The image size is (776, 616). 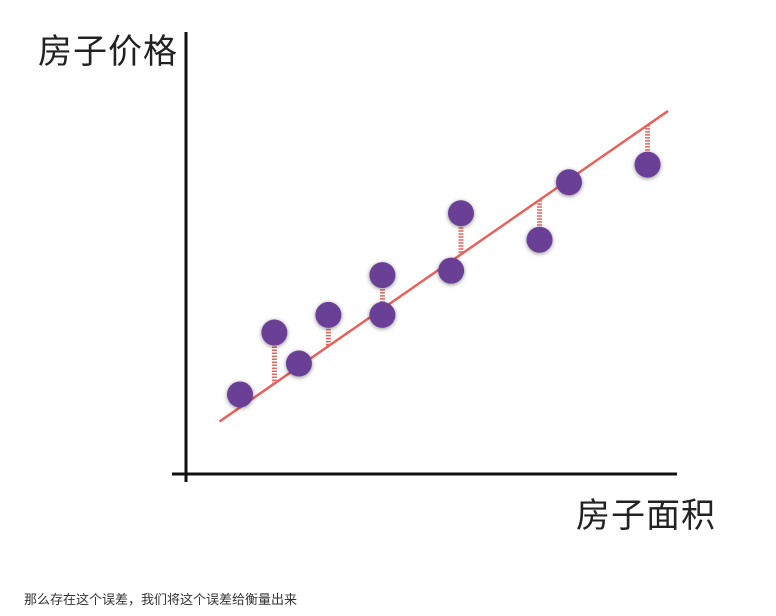 I want to click on x-axis-label: 房子面积, so click(x=646, y=516).